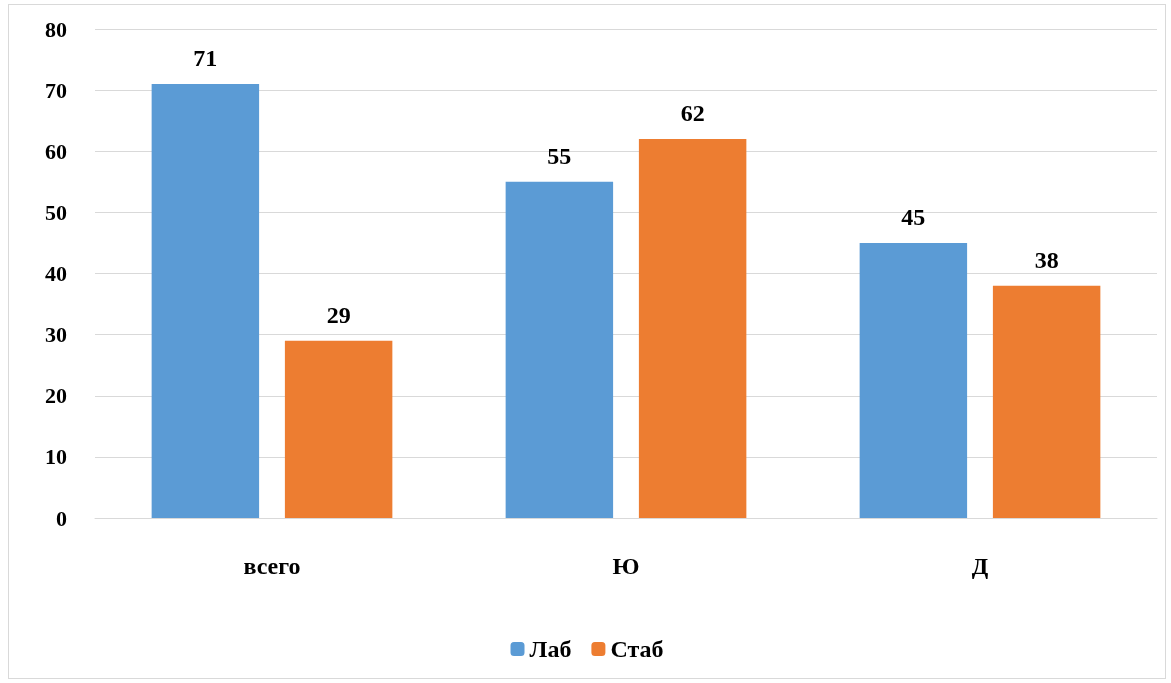  I want to click on y-tick-label: 80, so click(56, 29).